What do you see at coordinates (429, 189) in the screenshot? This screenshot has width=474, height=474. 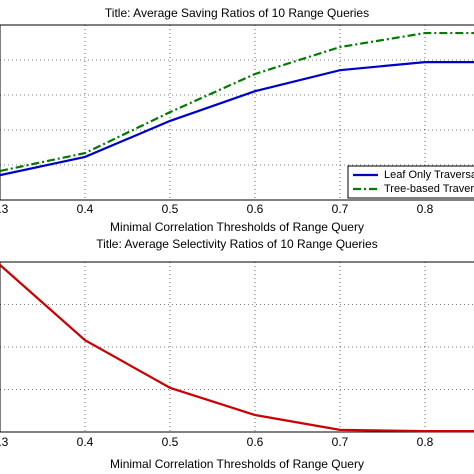 I see `legend-label: Tree-based Traversal` at bounding box center [429, 189].